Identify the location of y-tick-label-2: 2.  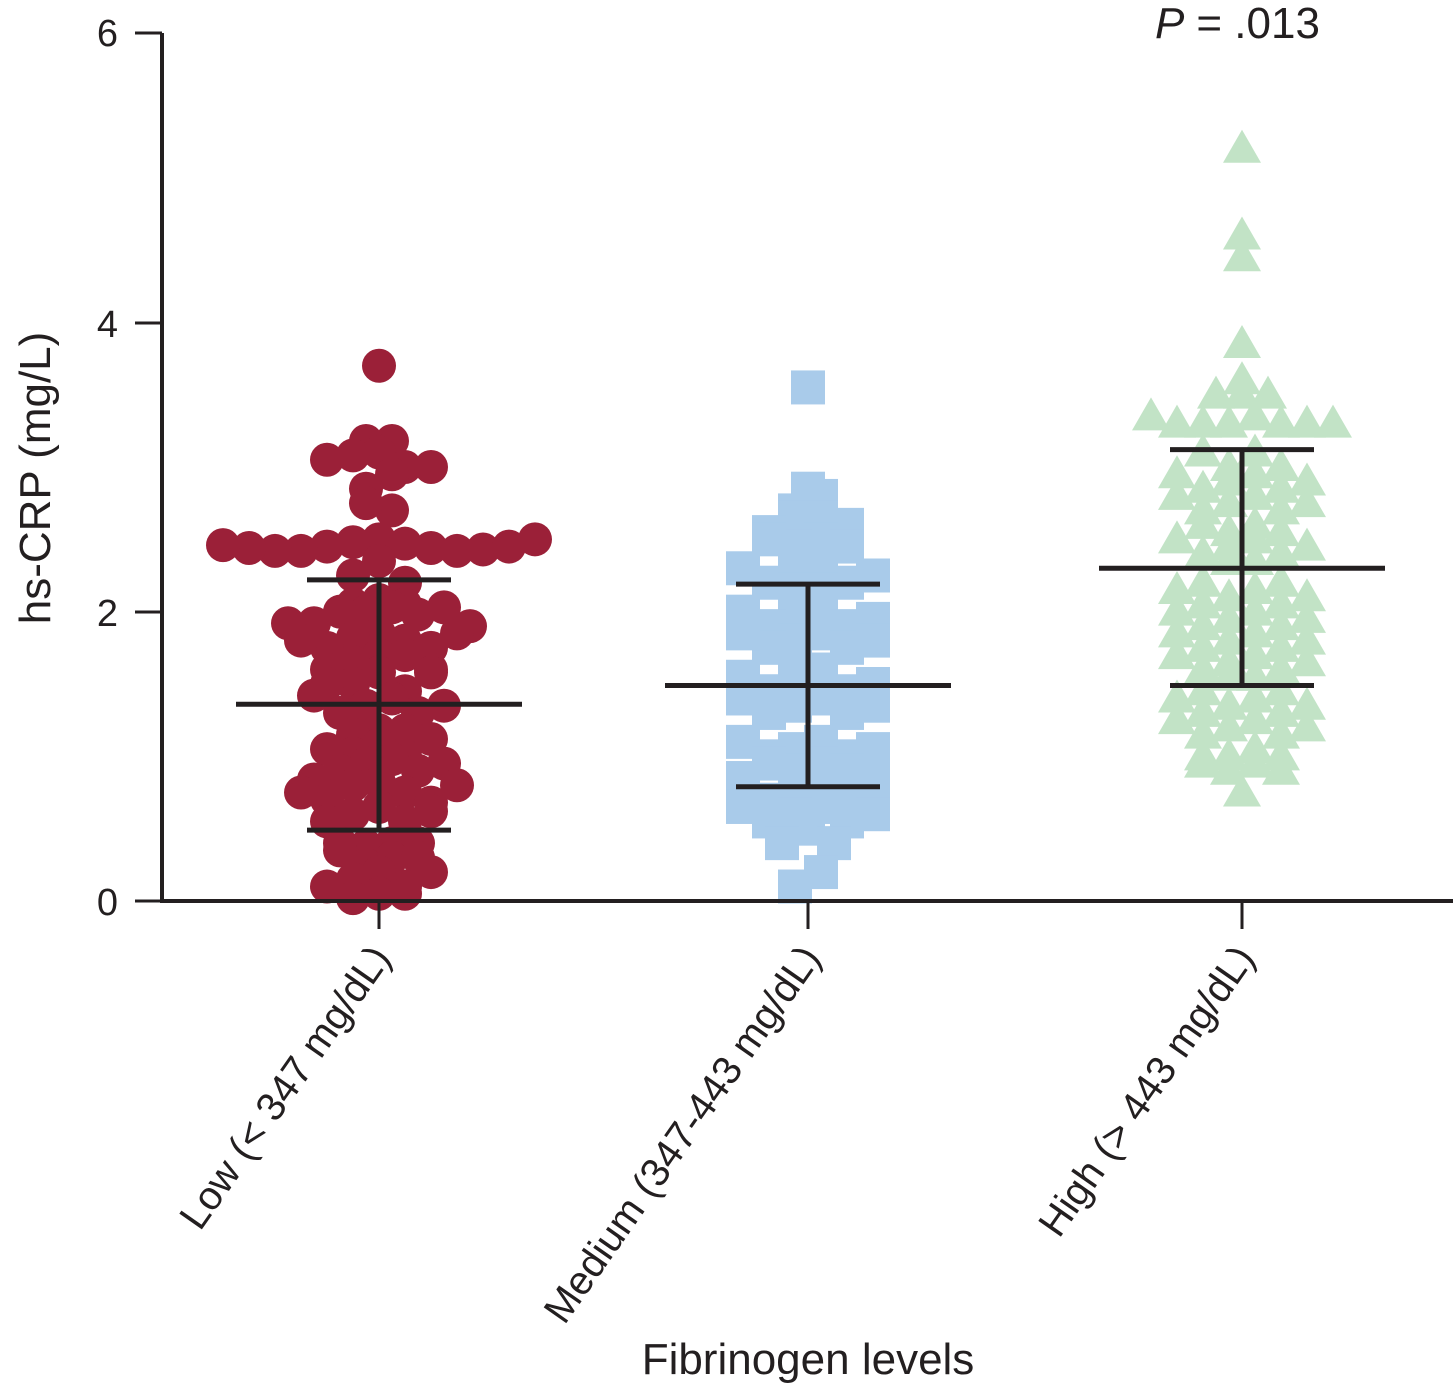
(107, 614).